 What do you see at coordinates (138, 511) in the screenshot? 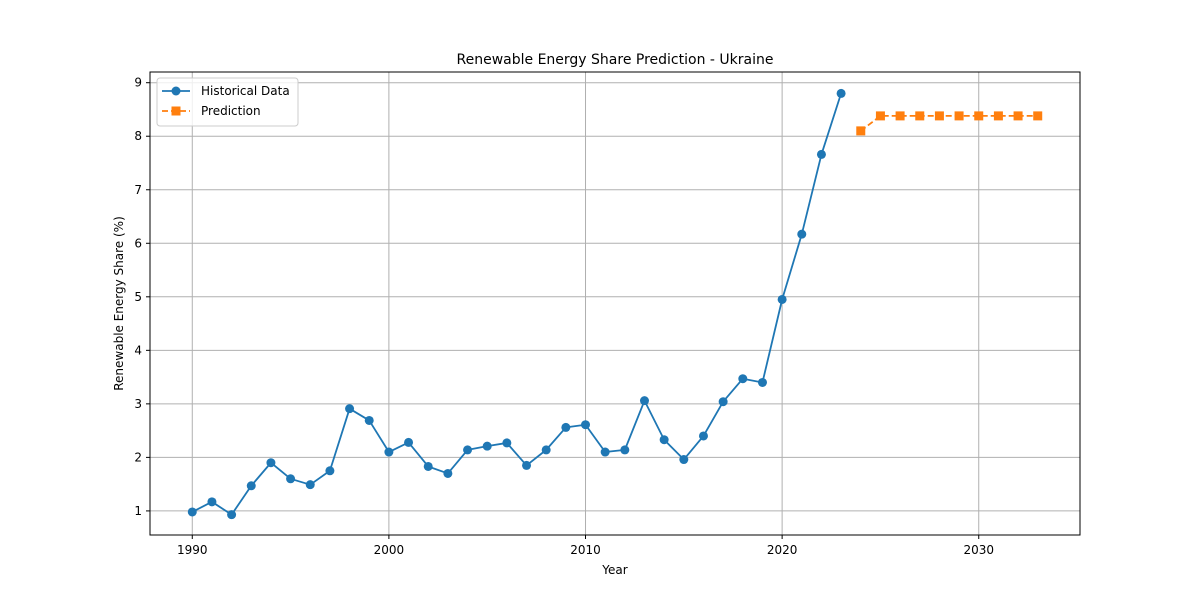
I see `y-tick-label: 1` at bounding box center [138, 511].